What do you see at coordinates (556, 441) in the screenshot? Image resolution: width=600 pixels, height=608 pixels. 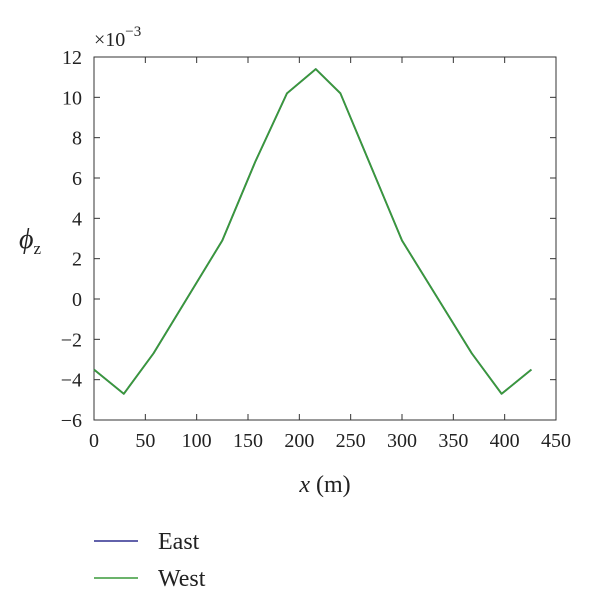 I see `x-tick-label: 450` at bounding box center [556, 441].